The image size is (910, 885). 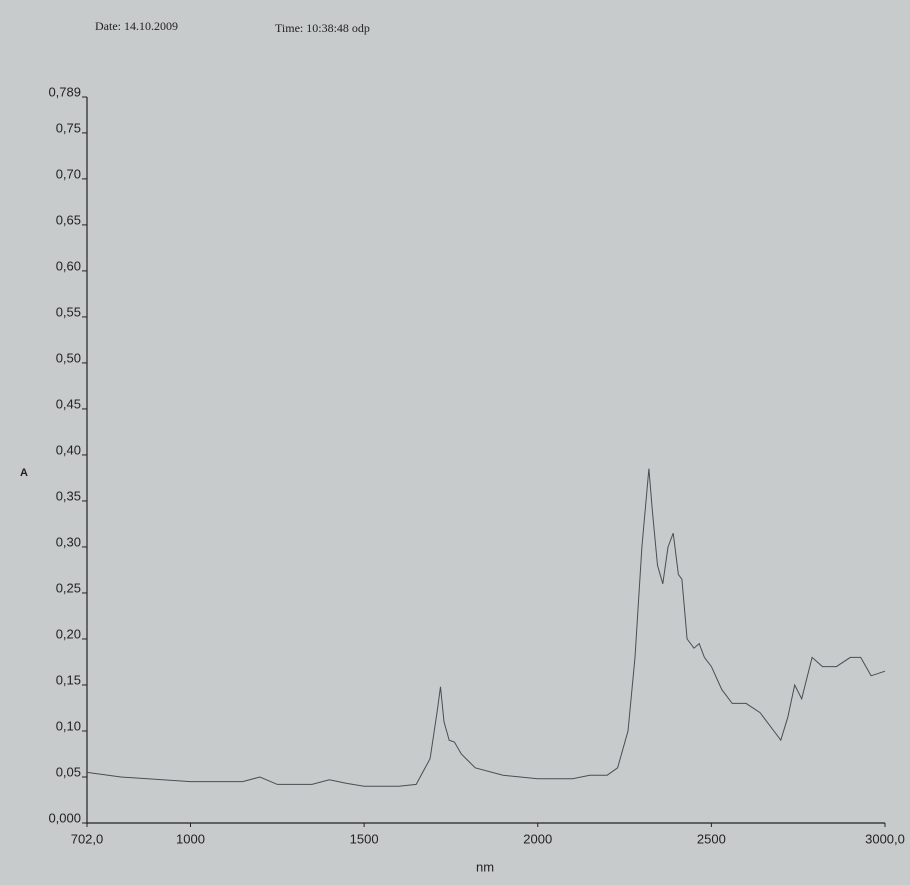 I want to click on header-date: Date: 14.10.2009, so click(x=136, y=26).